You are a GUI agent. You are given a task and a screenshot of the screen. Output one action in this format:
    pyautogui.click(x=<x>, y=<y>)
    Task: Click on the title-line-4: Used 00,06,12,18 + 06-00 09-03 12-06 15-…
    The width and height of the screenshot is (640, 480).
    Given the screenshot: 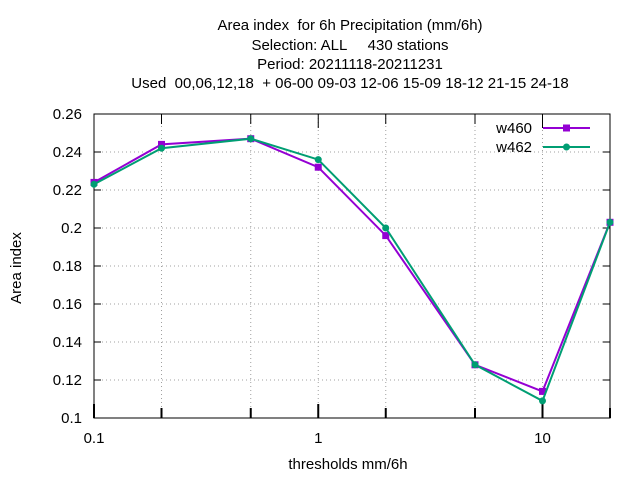 What is the action you would take?
    pyautogui.click(x=350, y=83)
    